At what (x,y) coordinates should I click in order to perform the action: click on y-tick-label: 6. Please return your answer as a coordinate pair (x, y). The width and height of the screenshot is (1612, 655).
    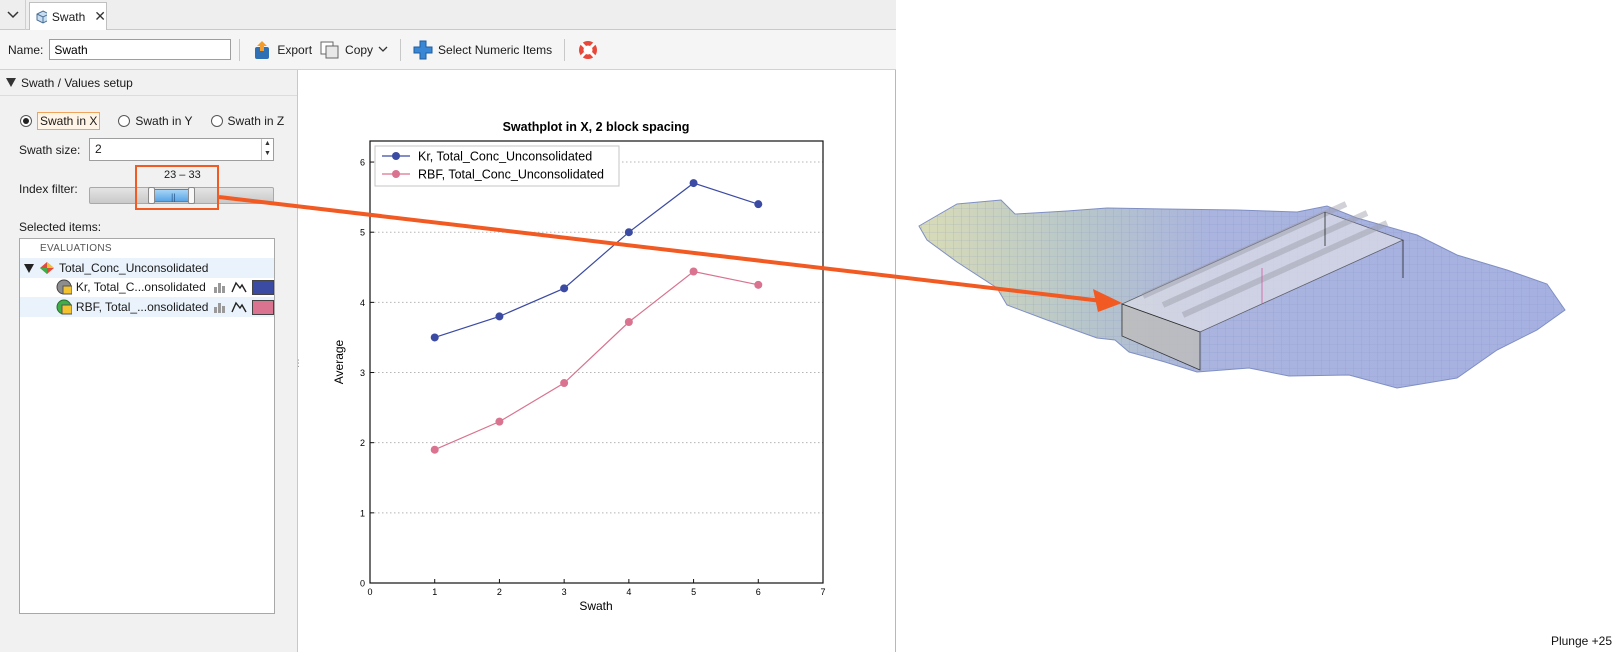
    Looking at the image, I should click on (362, 163).